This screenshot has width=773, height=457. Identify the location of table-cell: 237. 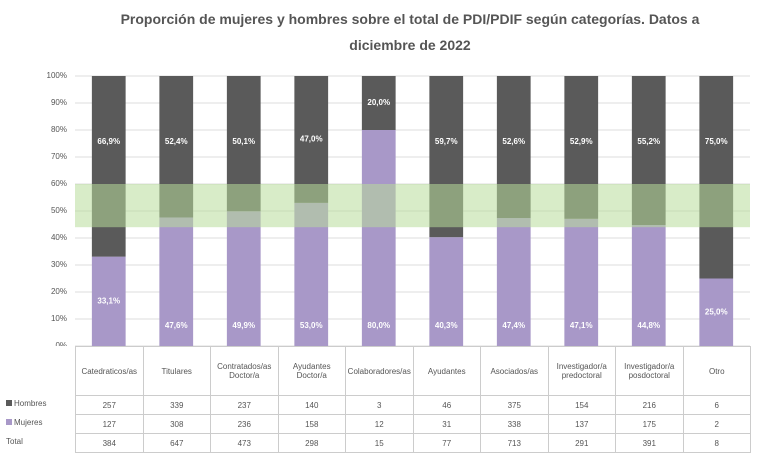
(244, 405).